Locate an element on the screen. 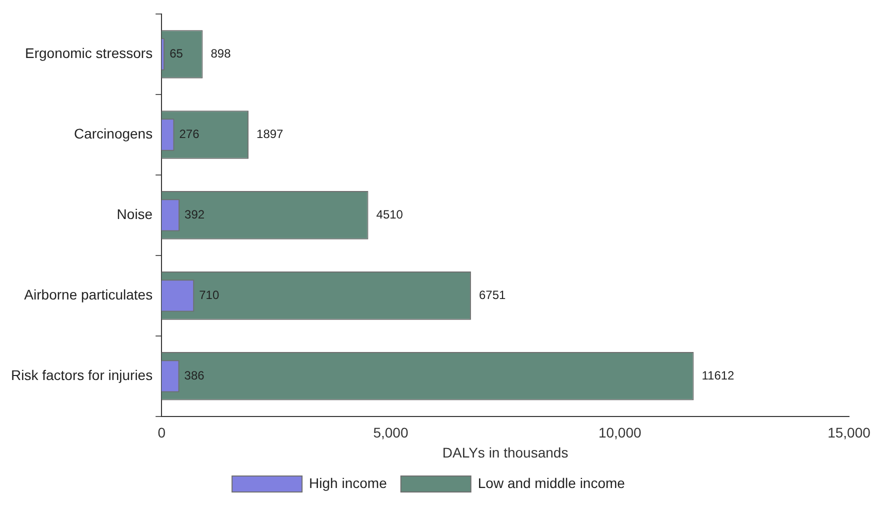 The image size is (883, 506). data-label: 1897 is located at coordinates (270, 134).